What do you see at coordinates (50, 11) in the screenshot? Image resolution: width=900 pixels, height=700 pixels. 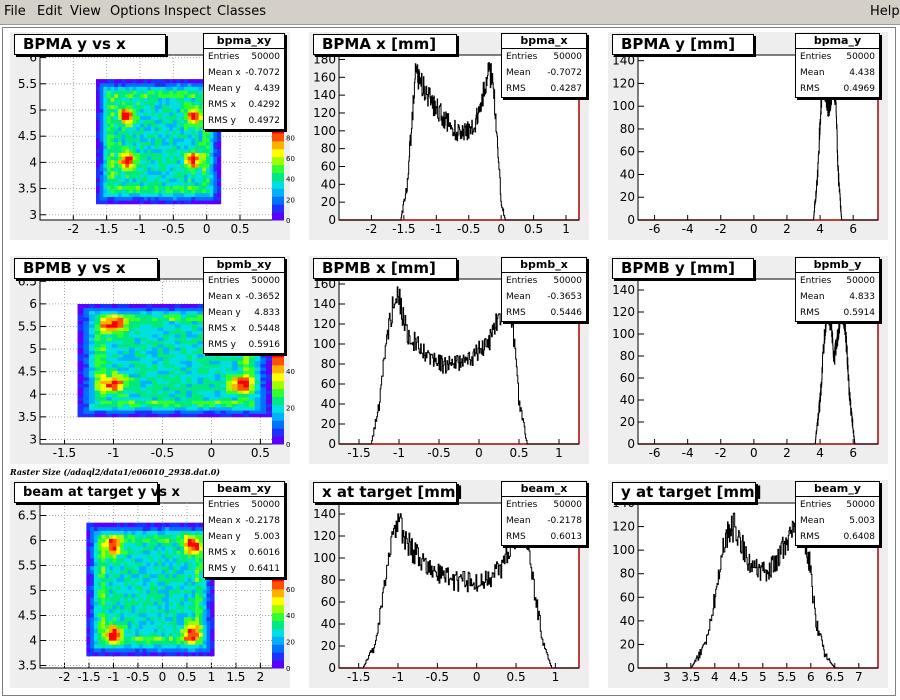 I see `menu-edit: Edit` at bounding box center [50, 11].